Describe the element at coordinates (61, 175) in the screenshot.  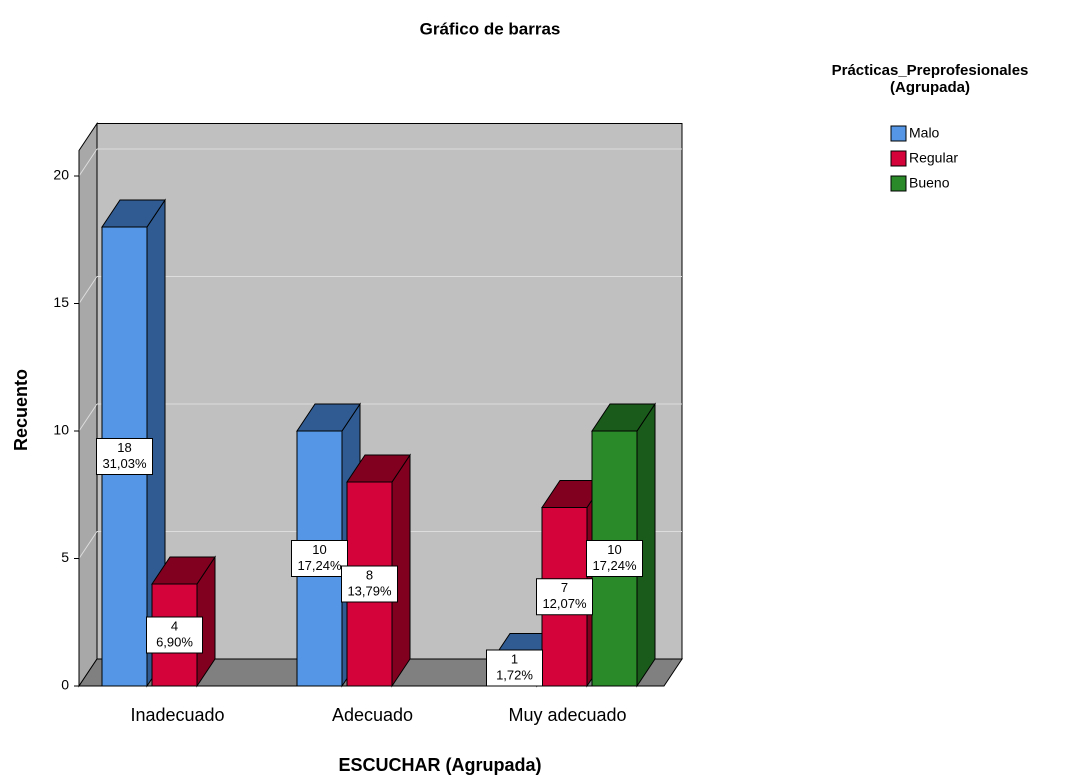
I see `y-tick-label: 20` at that location.